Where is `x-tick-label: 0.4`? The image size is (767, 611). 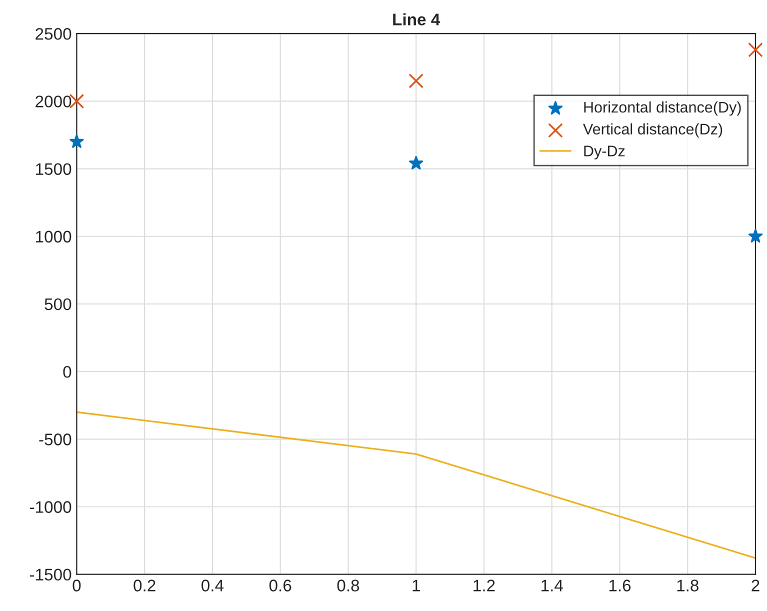
x-tick-label: 0.4 is located at coordinates (213, 586).